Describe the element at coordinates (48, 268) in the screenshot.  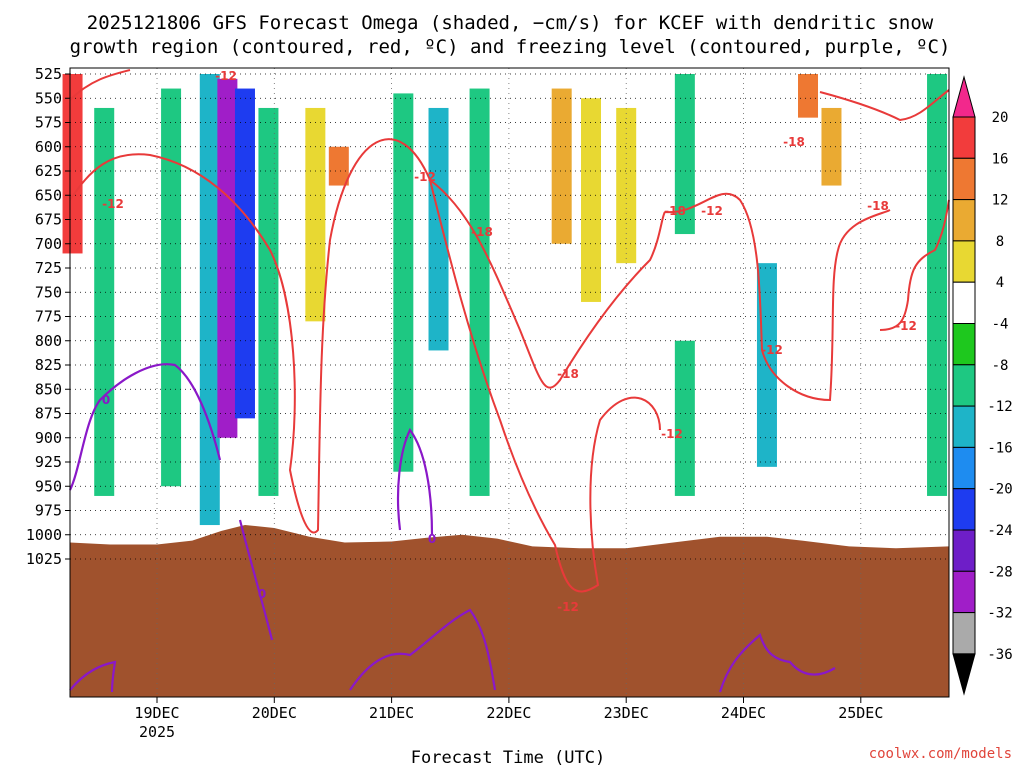
I see `y-tick-label: 725` at that location.